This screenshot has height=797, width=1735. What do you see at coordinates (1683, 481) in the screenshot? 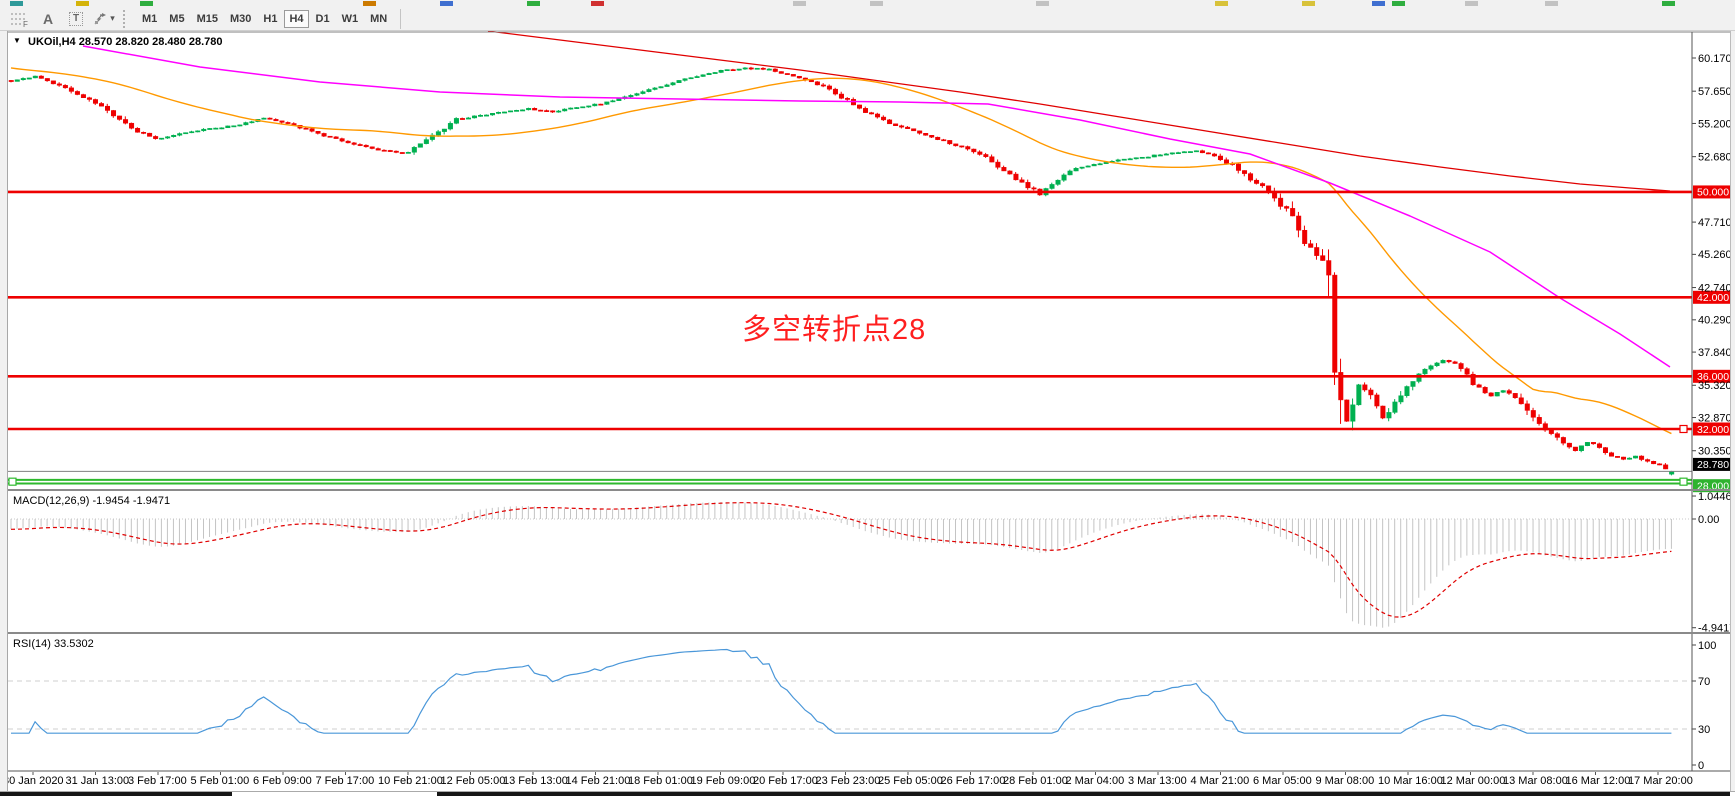
I see `support-handle-right` at bounding box center [1683, 481].